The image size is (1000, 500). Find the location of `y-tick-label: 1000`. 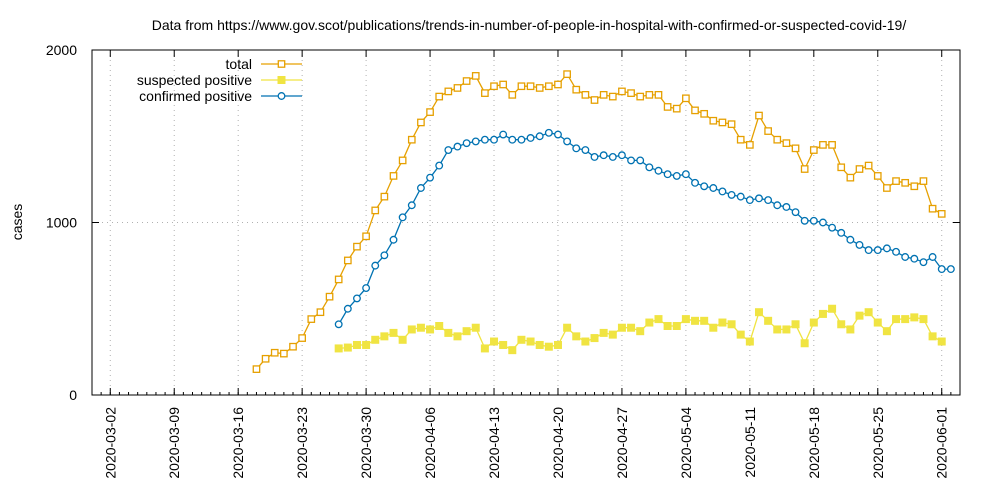

y-tick-label: 1000 is located at coordinates (61, 223).